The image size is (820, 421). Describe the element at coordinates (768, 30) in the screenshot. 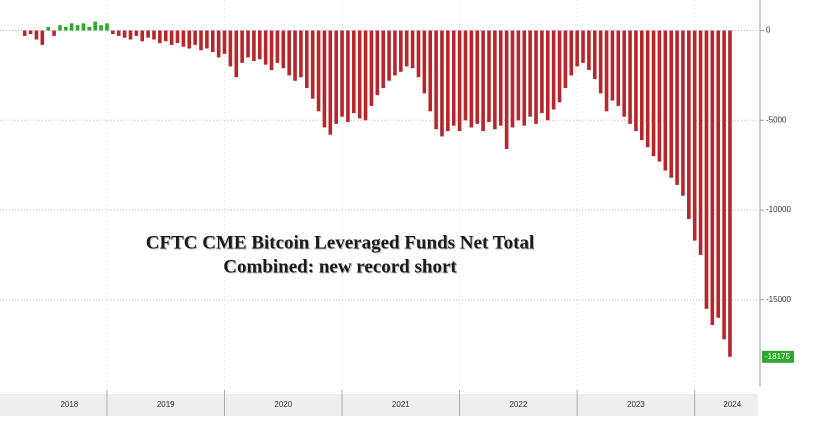

I see `y-tick-label: 0` at that location.